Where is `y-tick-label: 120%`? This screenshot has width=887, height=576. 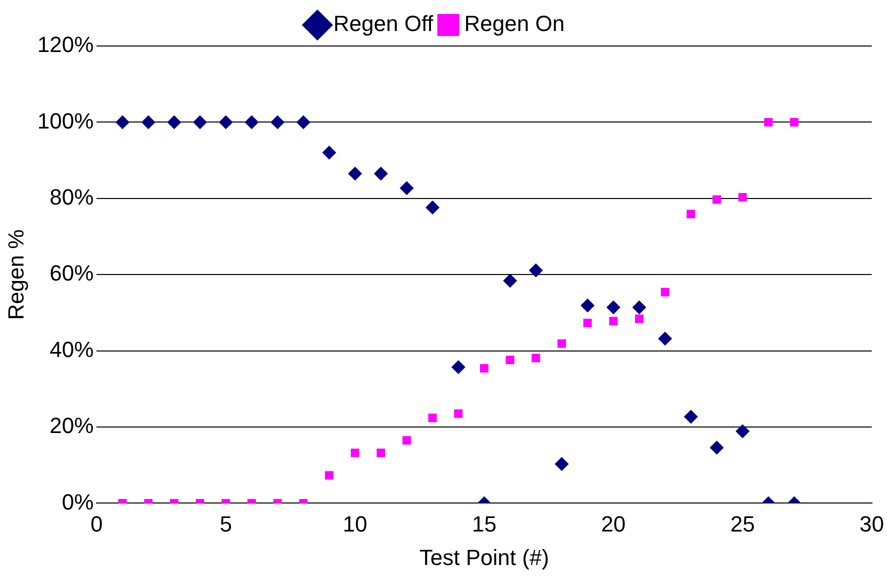
y-tick-label: 120% is located at coordinates (65, 45).